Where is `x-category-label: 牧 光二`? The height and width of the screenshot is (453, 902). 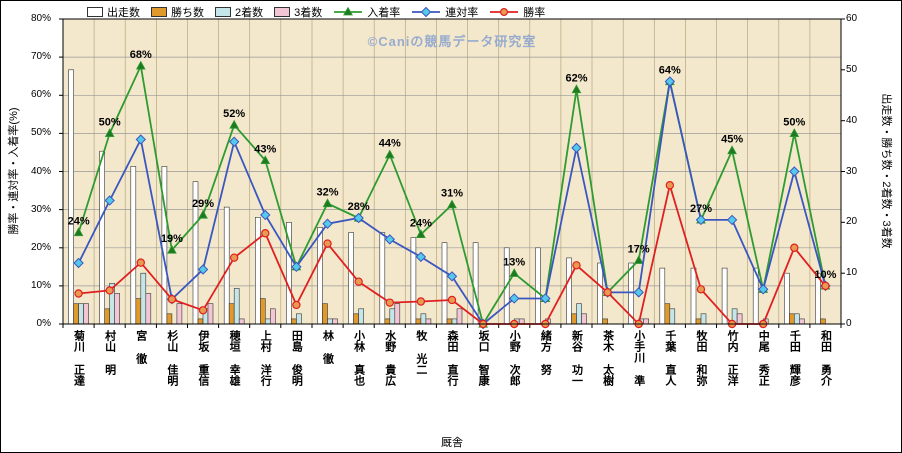 x-category-label: 牧 光二 is located at coordinates (420, 352).